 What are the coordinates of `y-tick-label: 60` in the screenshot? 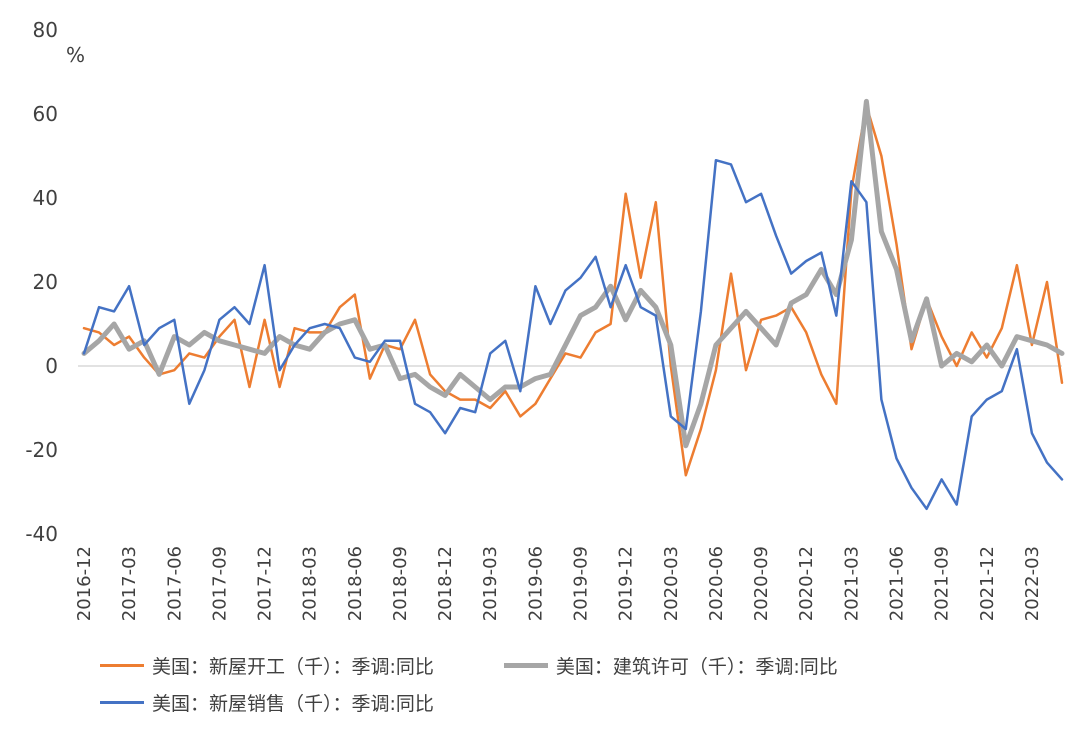 It's located at (45, 114).